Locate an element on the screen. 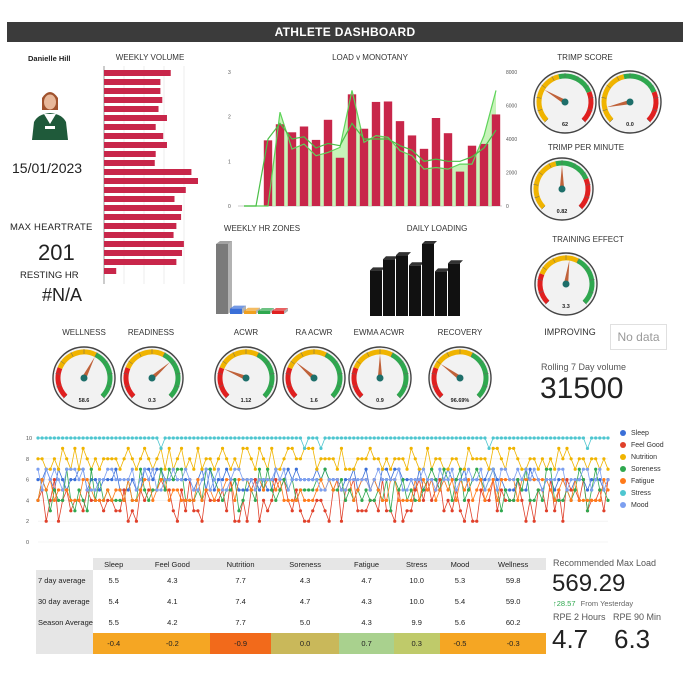 This screenshot has width=689, height=675. difference-cell: -0.4 is located at coordinates (113, 643).